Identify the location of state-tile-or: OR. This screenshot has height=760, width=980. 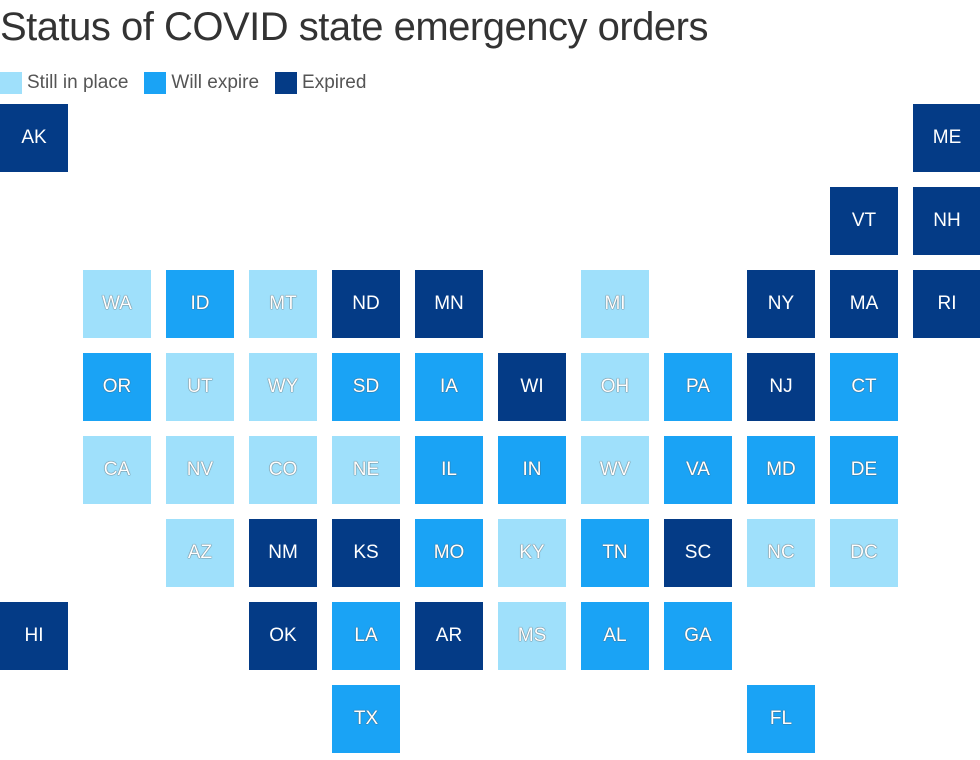
(117, 387).